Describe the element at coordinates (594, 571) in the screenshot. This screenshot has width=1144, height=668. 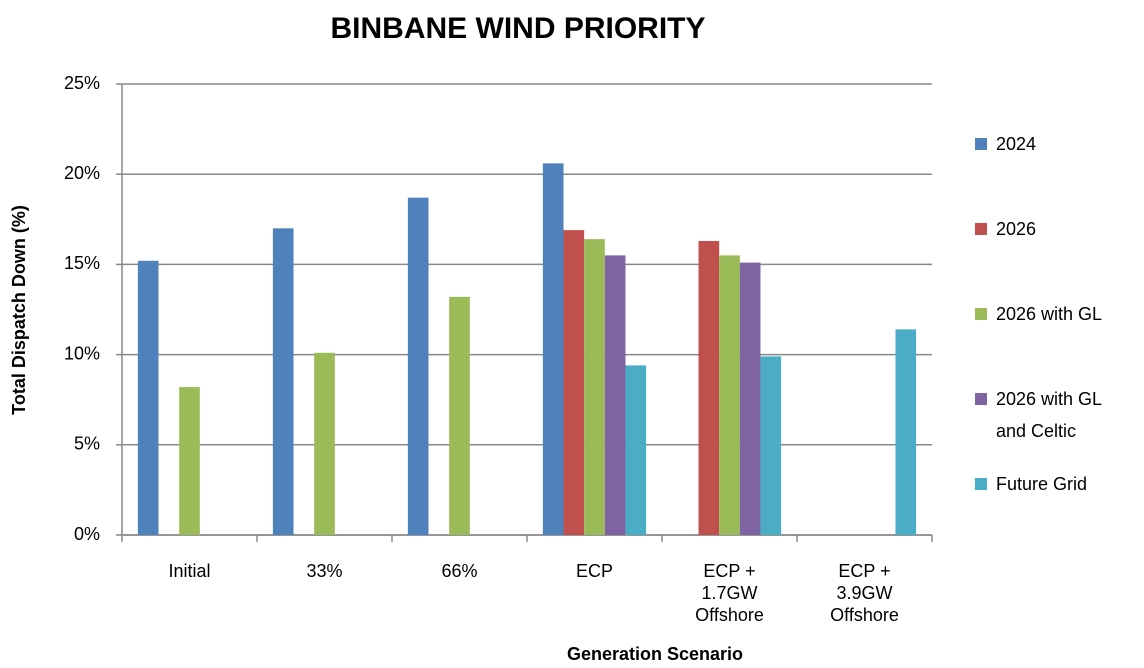
I see `x-tick-label: ECP` at that location.